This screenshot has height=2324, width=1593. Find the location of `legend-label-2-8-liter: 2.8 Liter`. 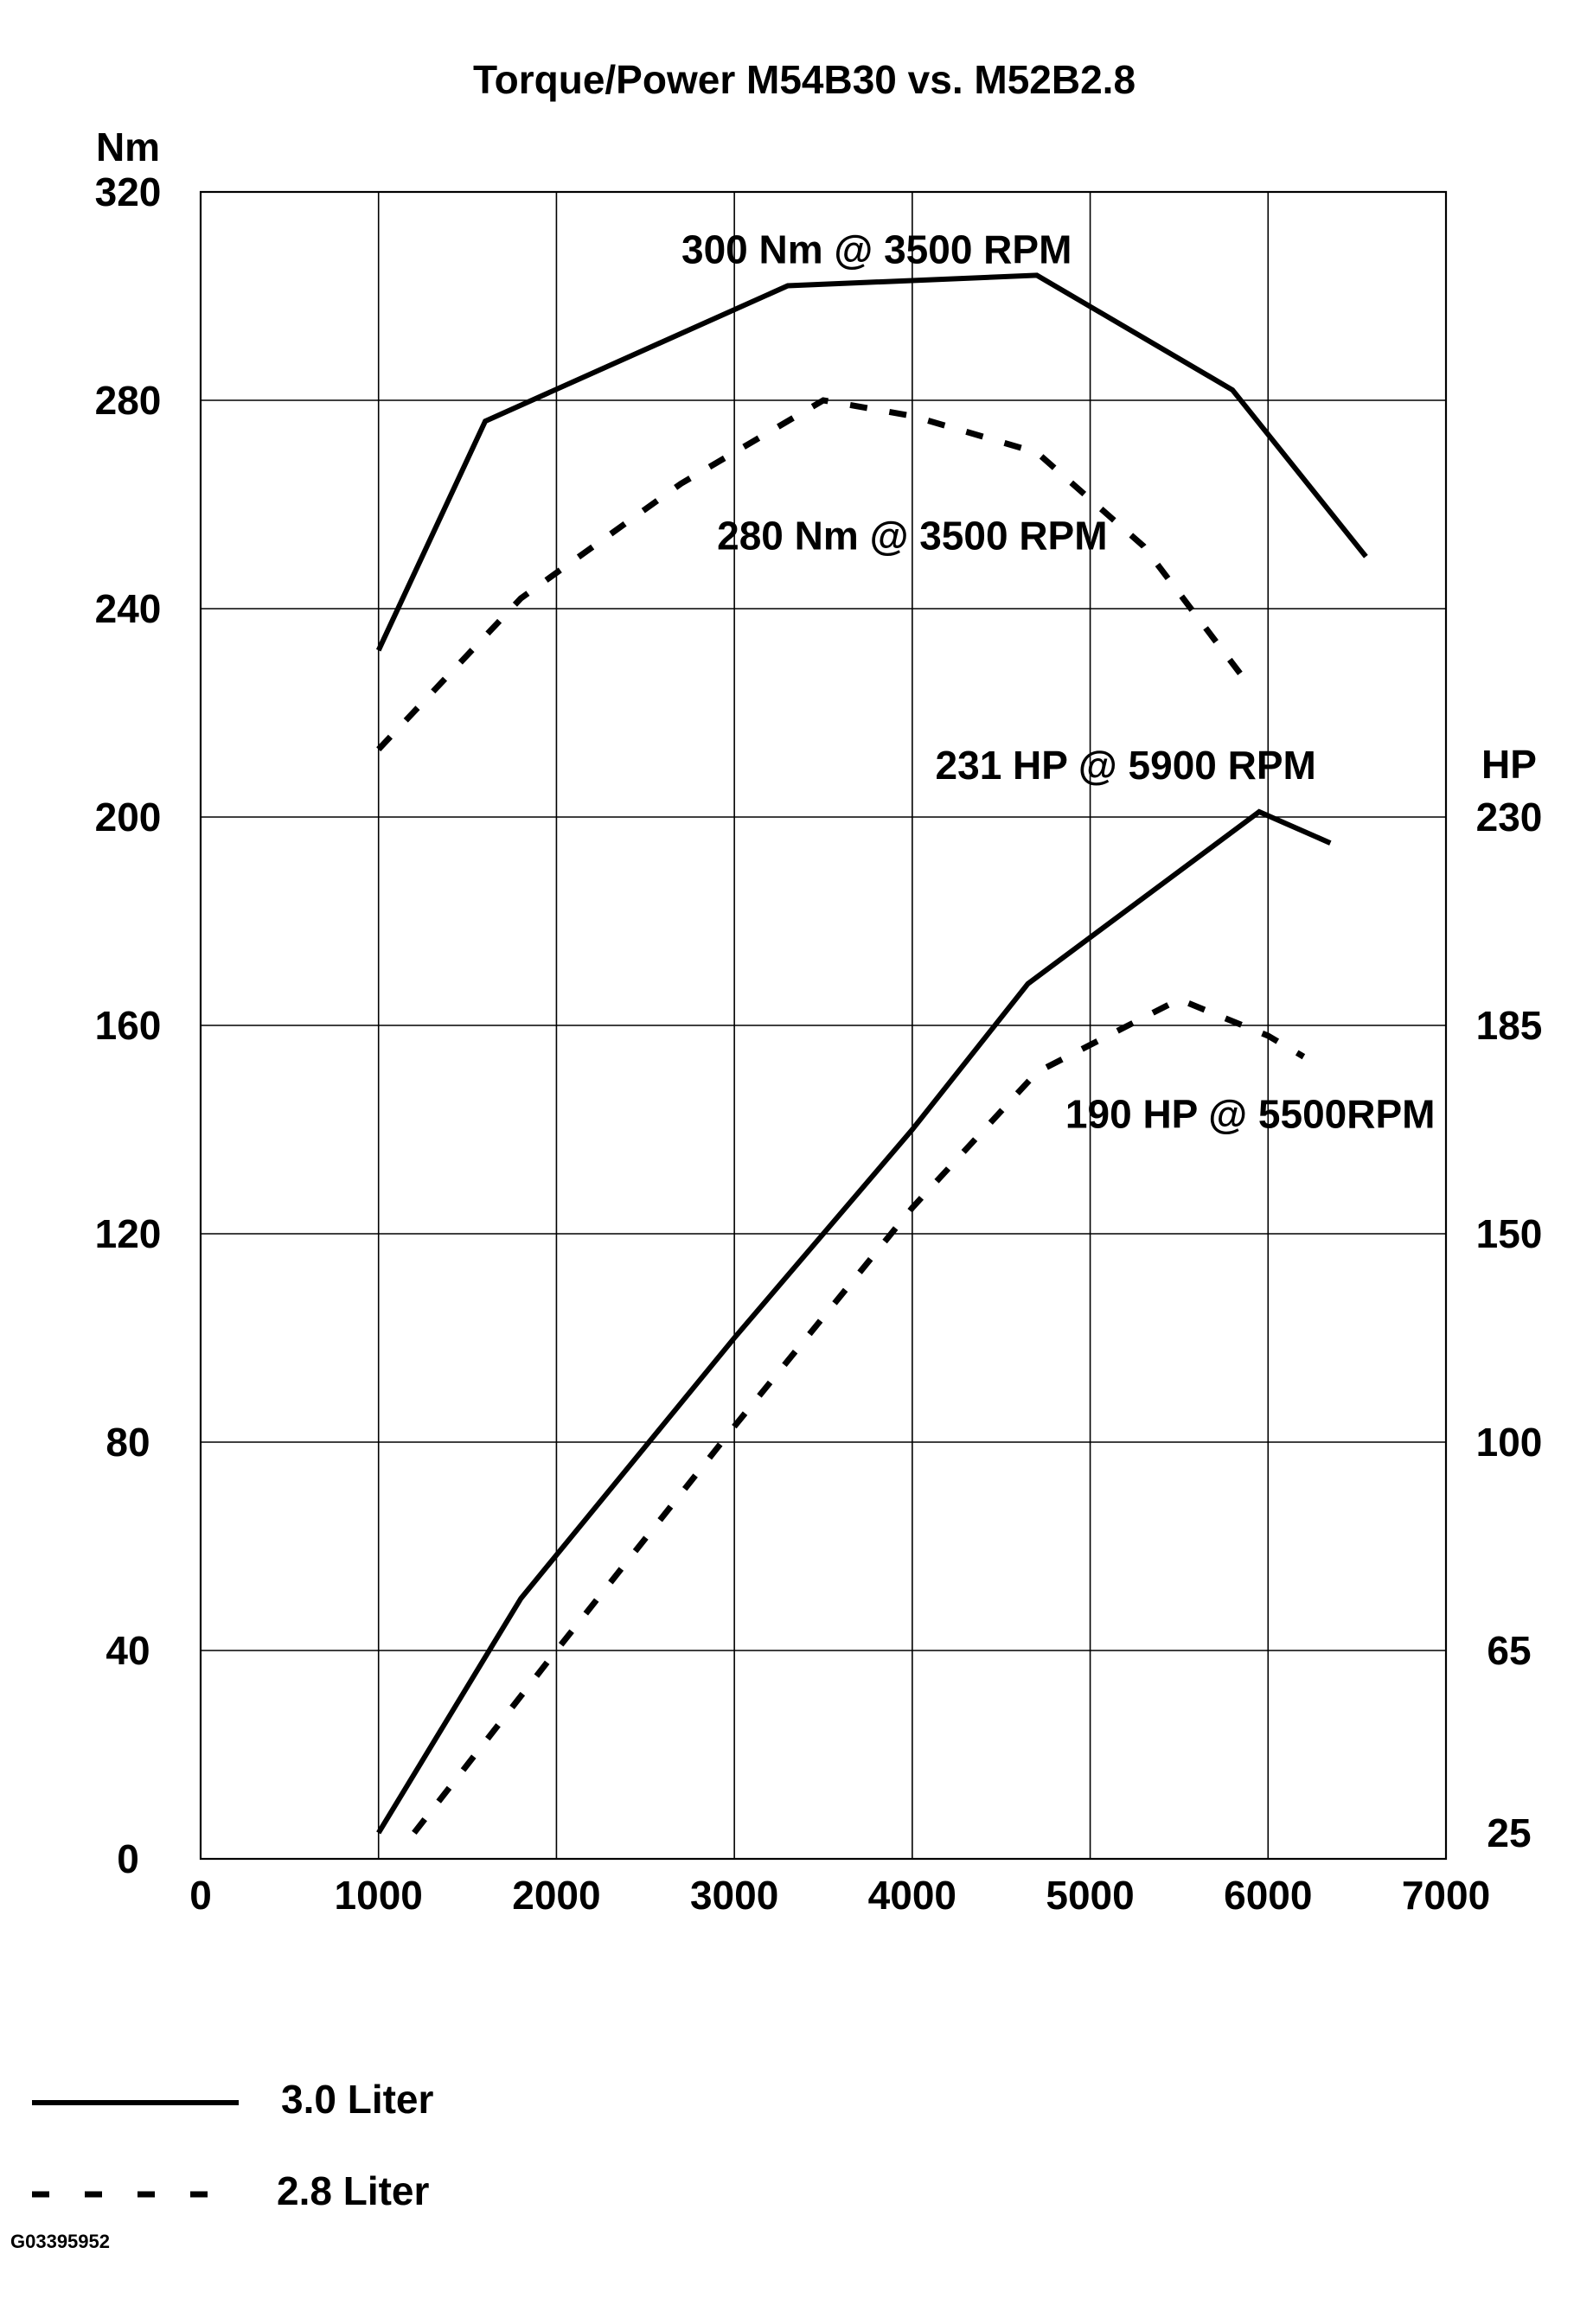

legend-label-2-8-liter: 2.8 Liter is located at coordinates (354, 2190).